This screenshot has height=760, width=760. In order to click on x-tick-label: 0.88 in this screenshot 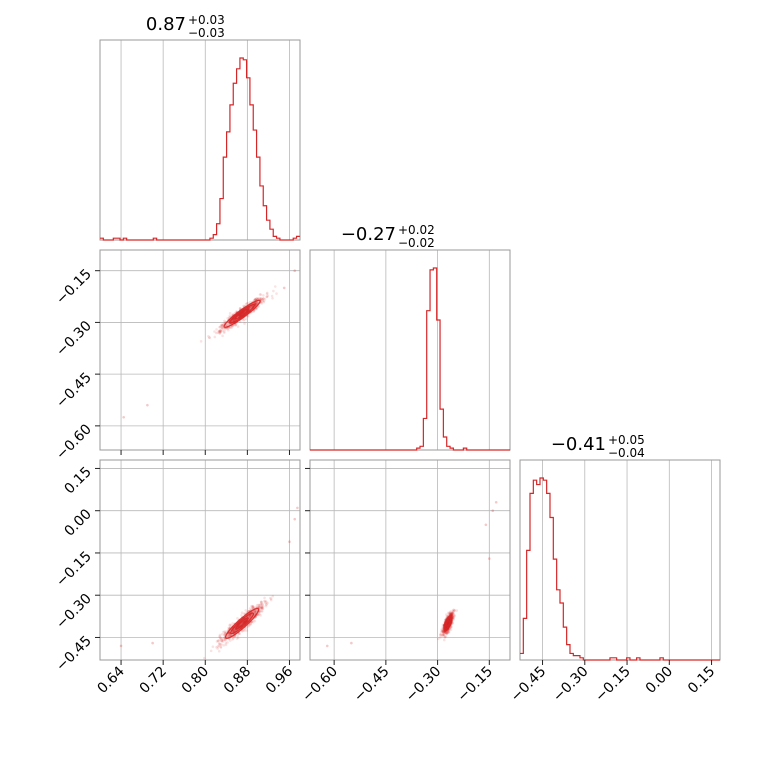, I will do `click(237, 680)`.